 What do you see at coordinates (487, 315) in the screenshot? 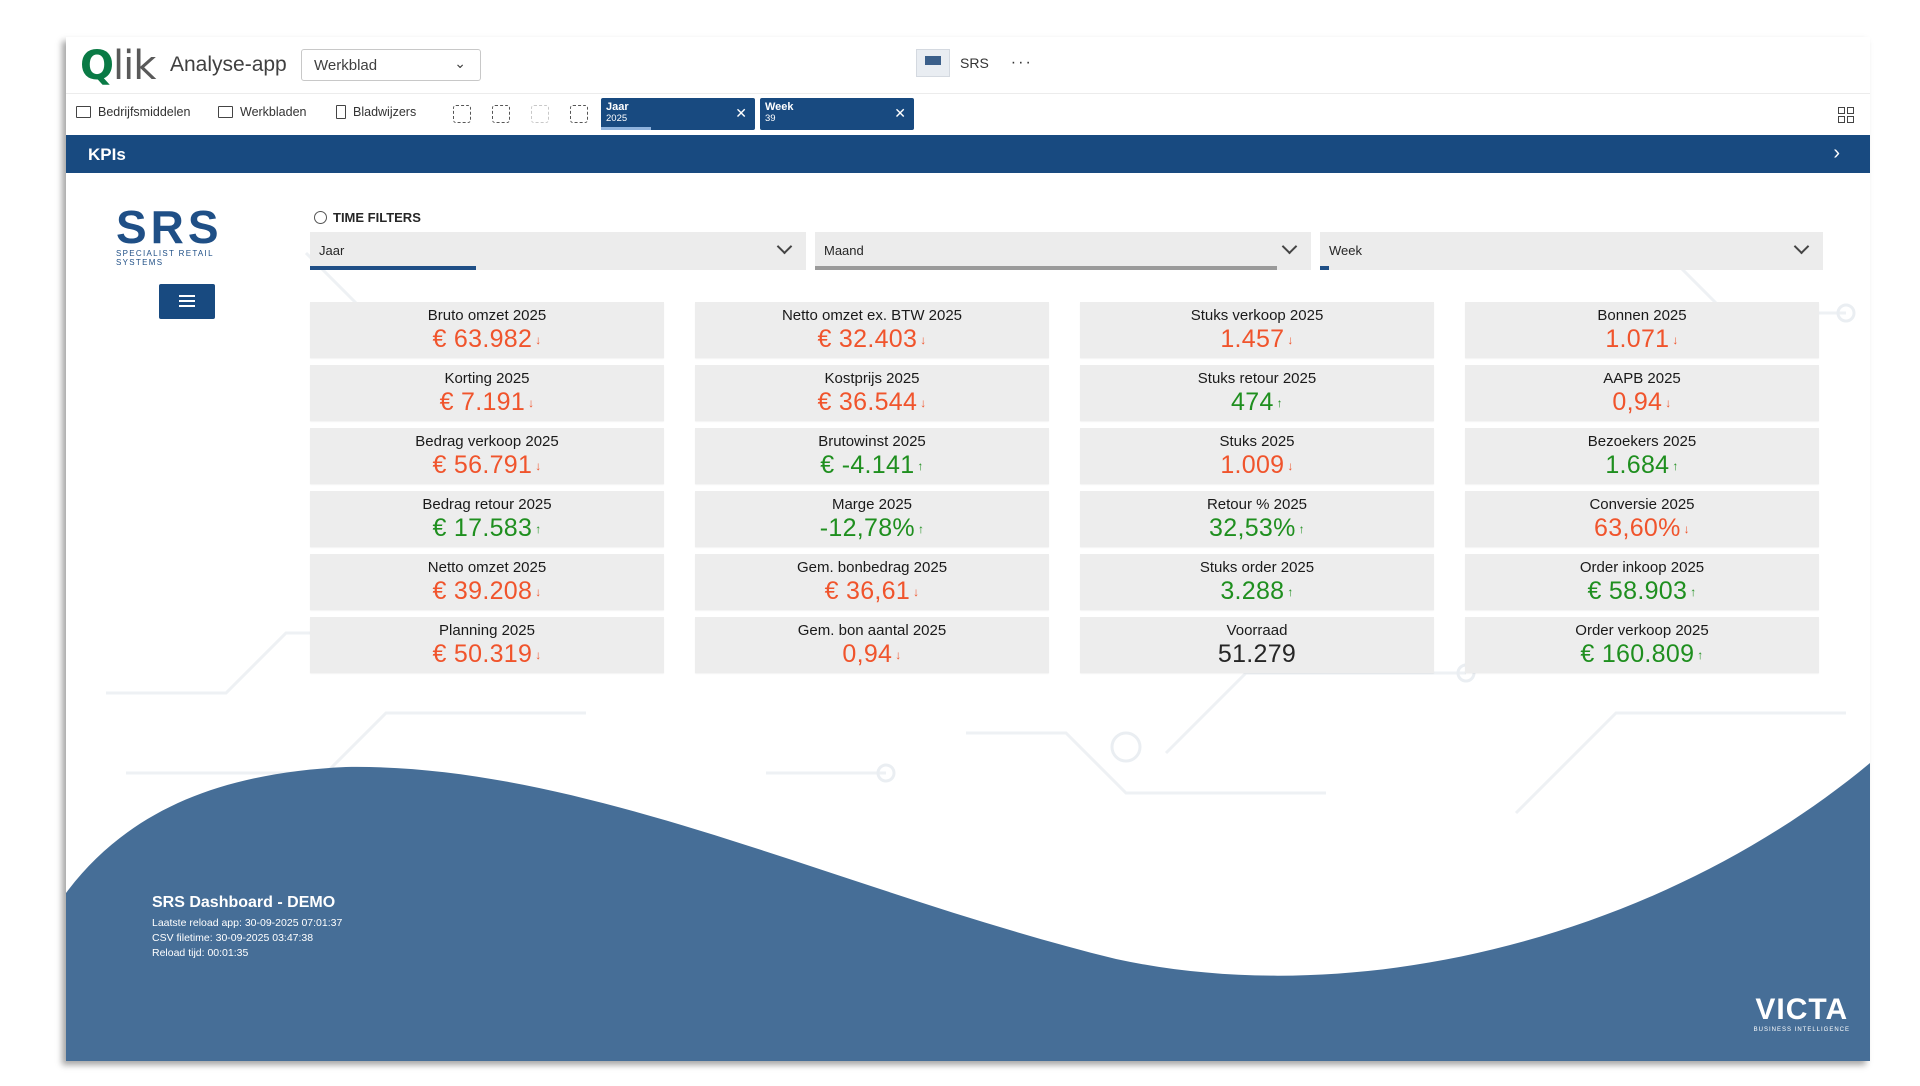
I see `kpi-label: Bruto omzet 2025` at bounding box center [487, 315].